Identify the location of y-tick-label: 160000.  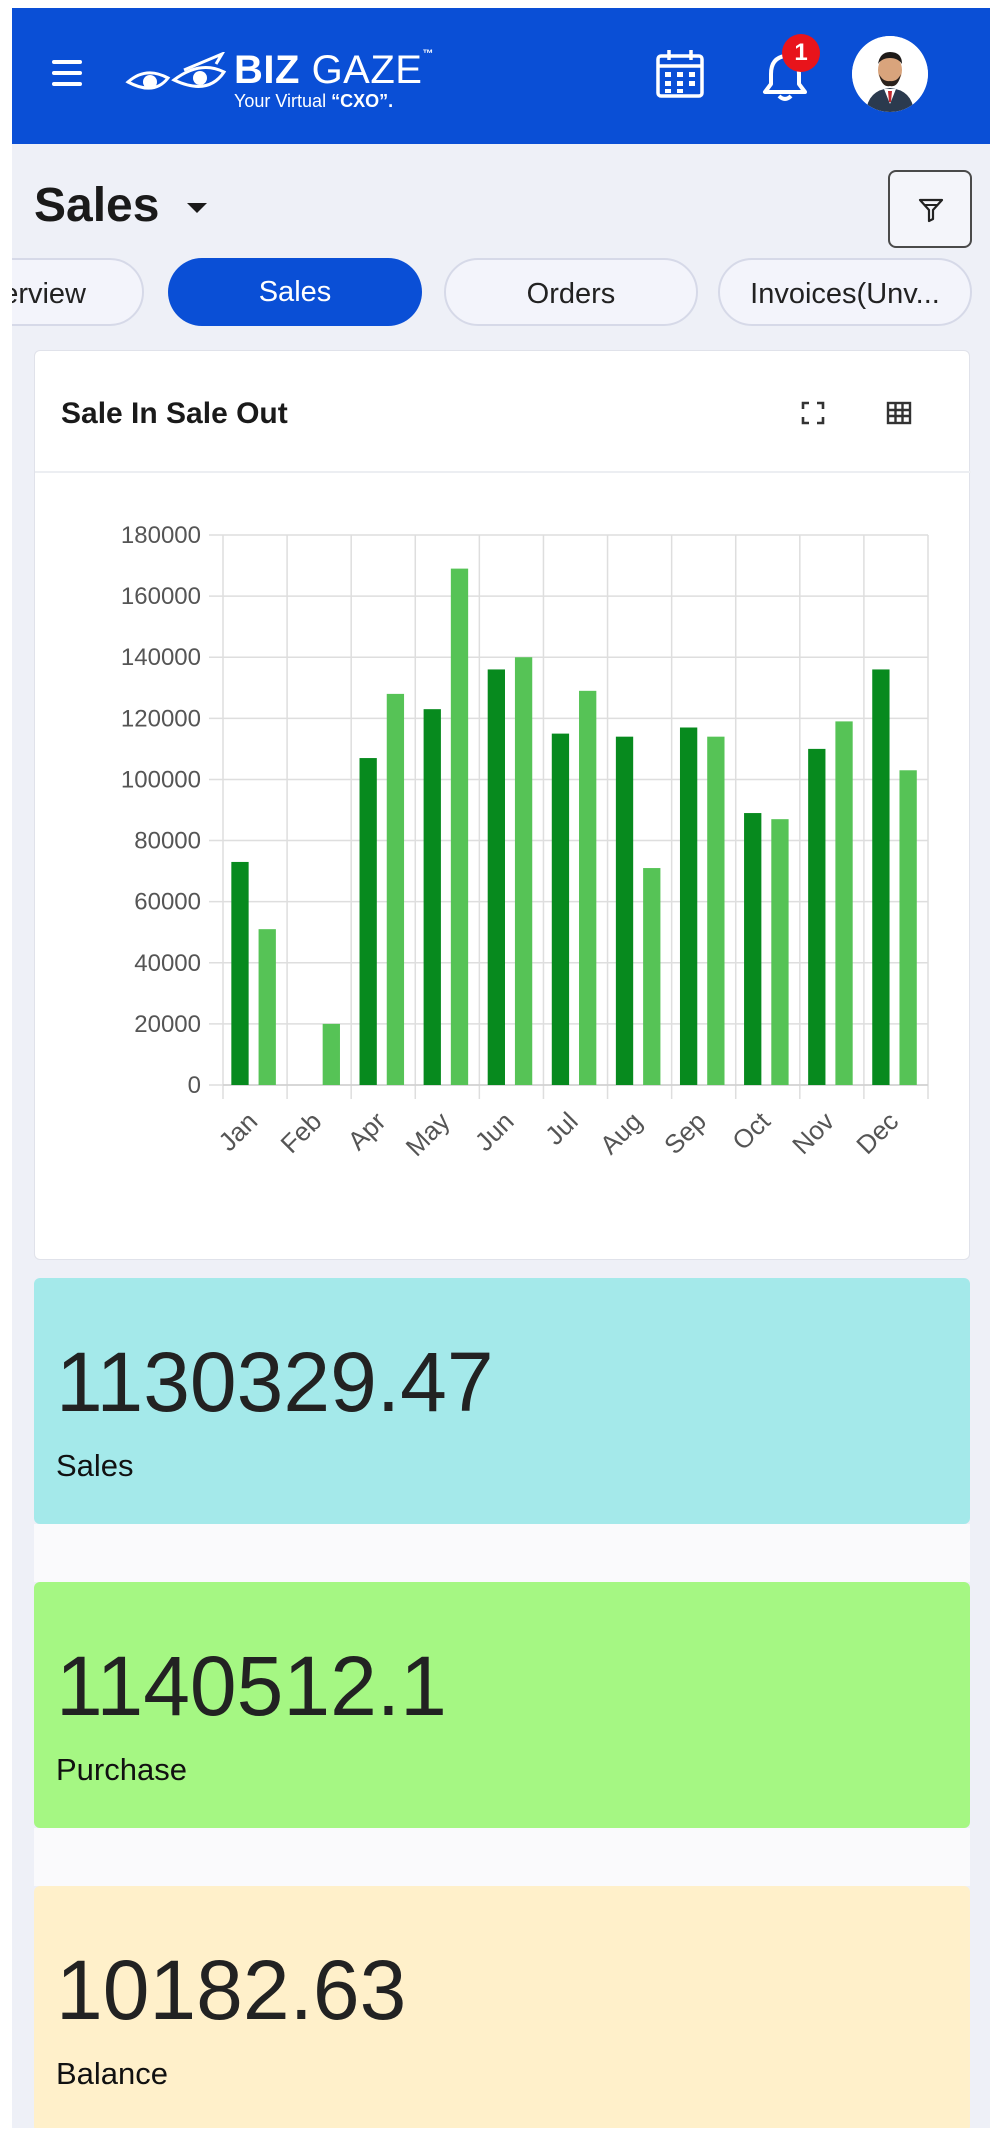
(161, 596).